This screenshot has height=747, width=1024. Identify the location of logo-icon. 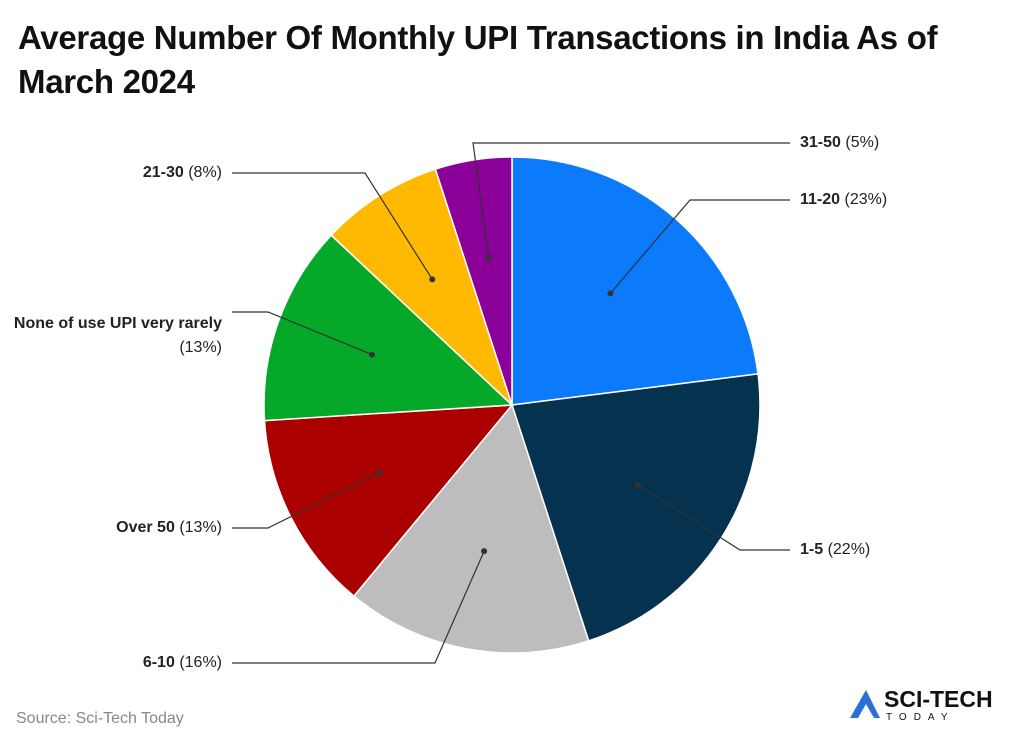
(865, 704).